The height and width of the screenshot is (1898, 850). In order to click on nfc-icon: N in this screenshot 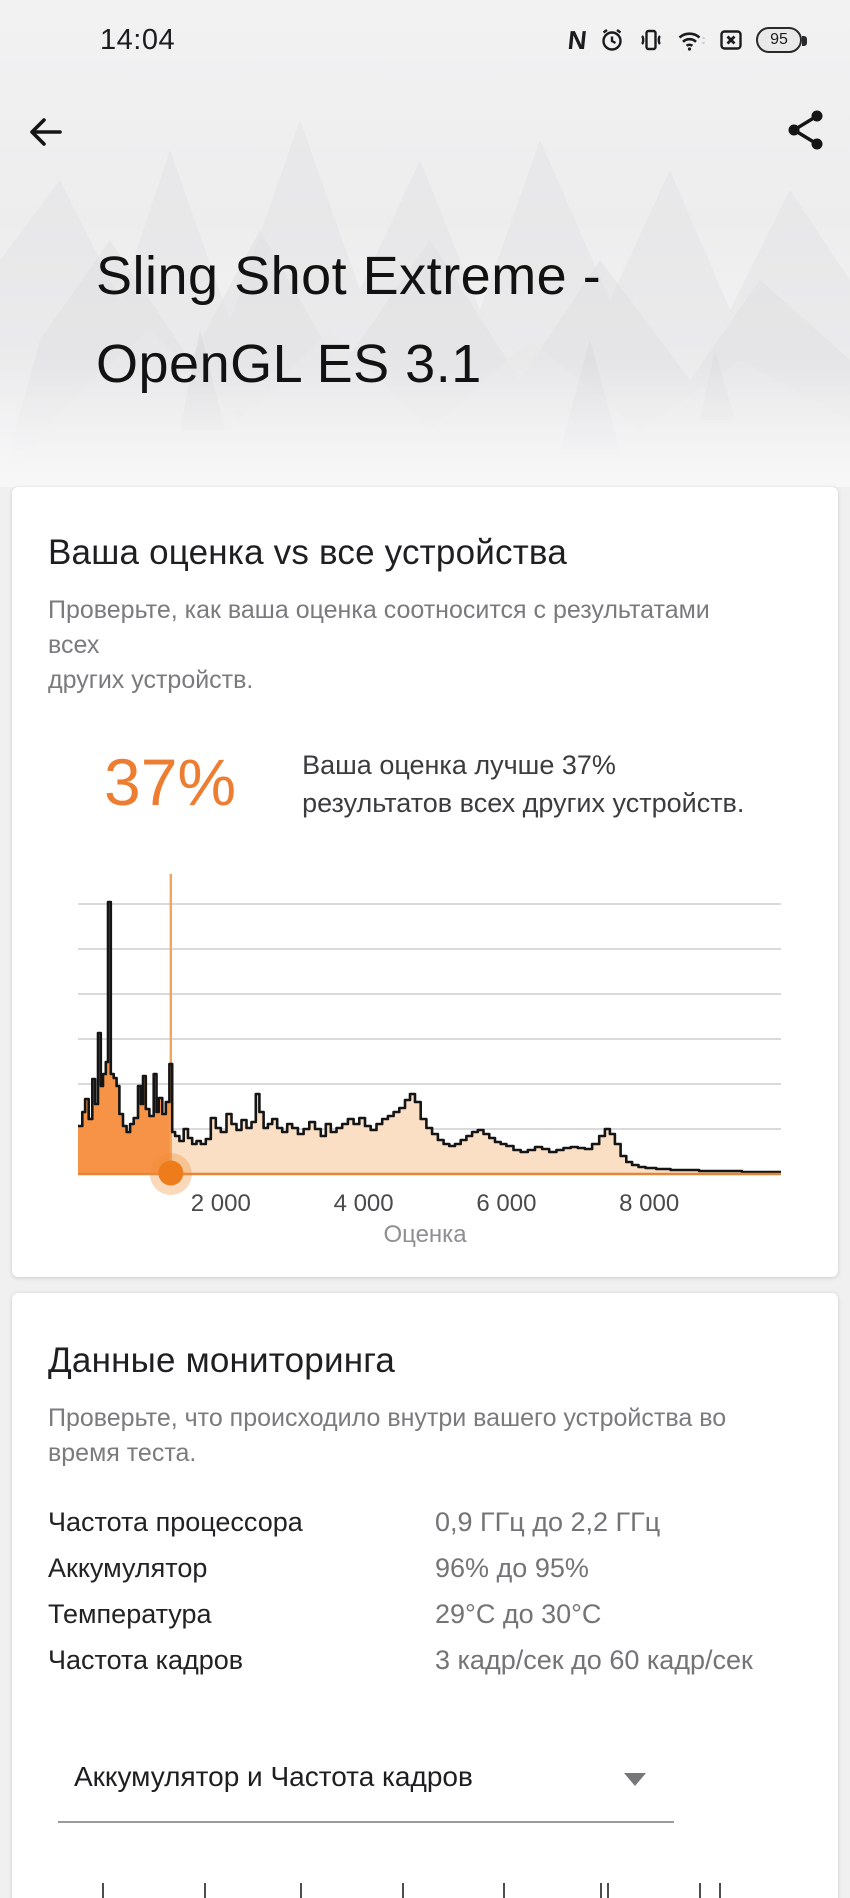, I will do `click(577, 40)`.